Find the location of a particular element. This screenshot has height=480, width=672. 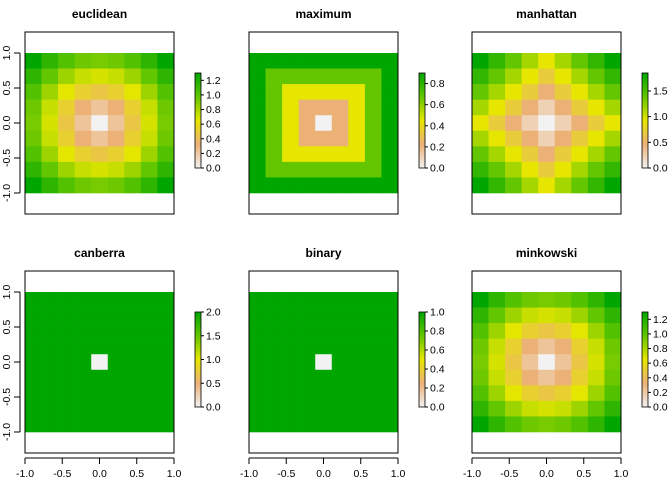

legend-bar is located at coordinates (422, 359).